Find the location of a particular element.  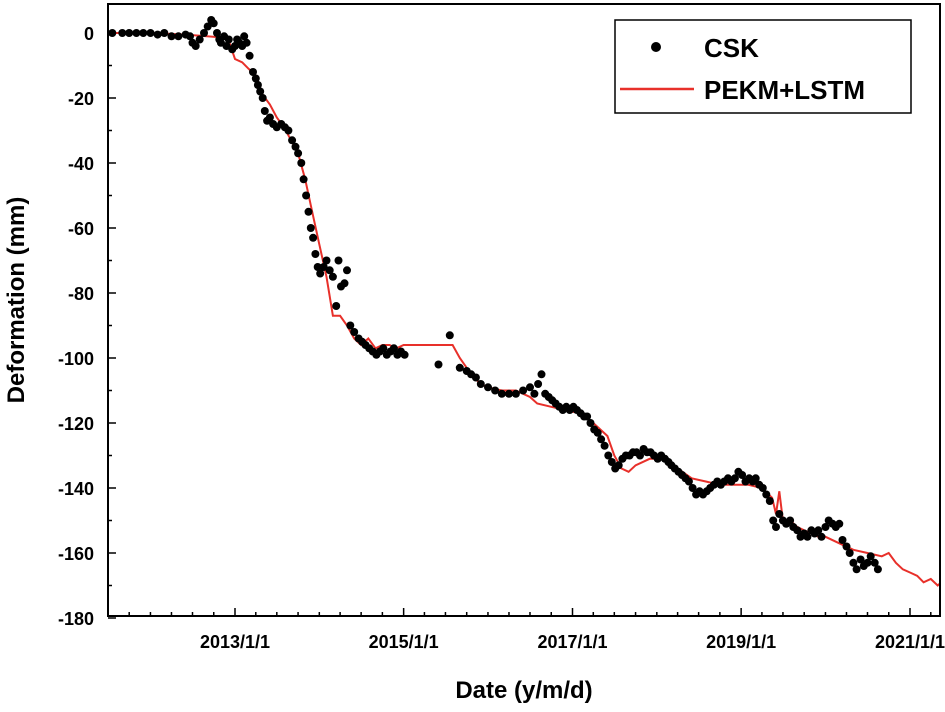

x-tick-label: 2015/1/1 is located at coordinates (404, 642).